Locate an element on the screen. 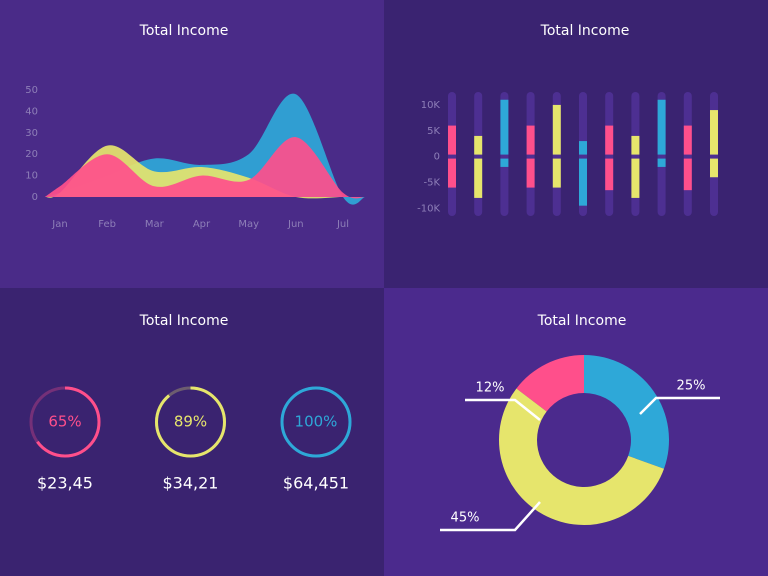 The image size is (768, 576). y-tick-label: -10K is located at coordinates (428, 208).